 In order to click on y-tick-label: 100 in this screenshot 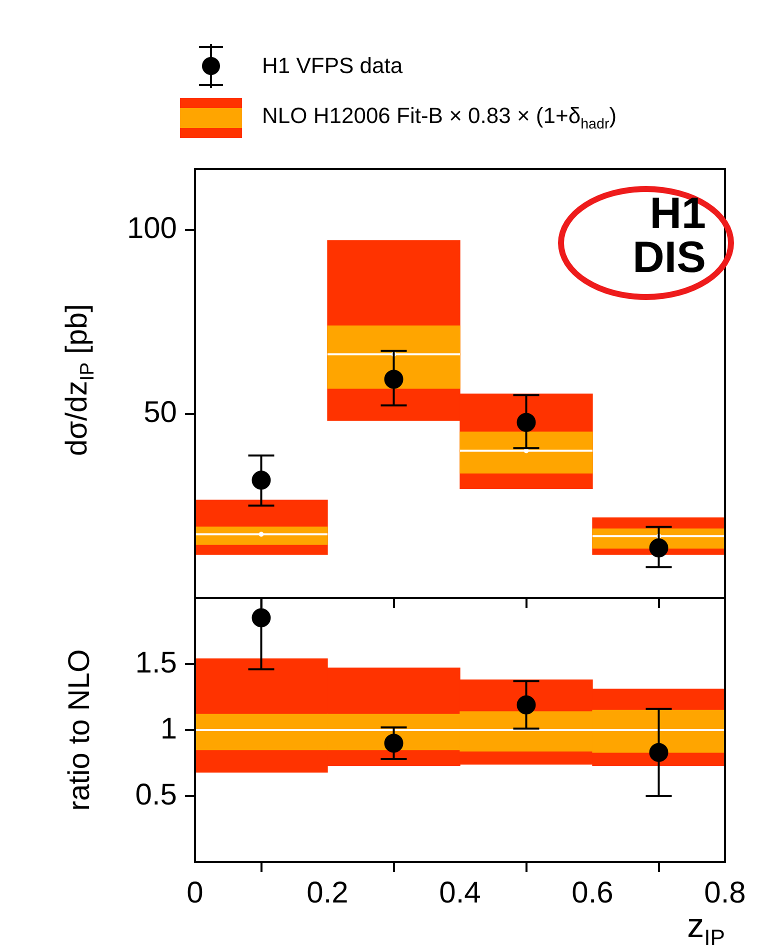, I will do `click(151, 229)`.